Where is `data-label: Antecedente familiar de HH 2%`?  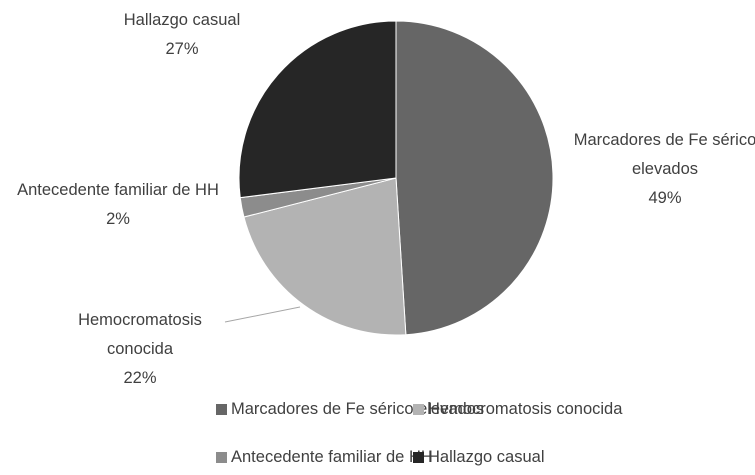
data-label: Antecedente familiar de HH 2% is located at coordinates (118, 205).